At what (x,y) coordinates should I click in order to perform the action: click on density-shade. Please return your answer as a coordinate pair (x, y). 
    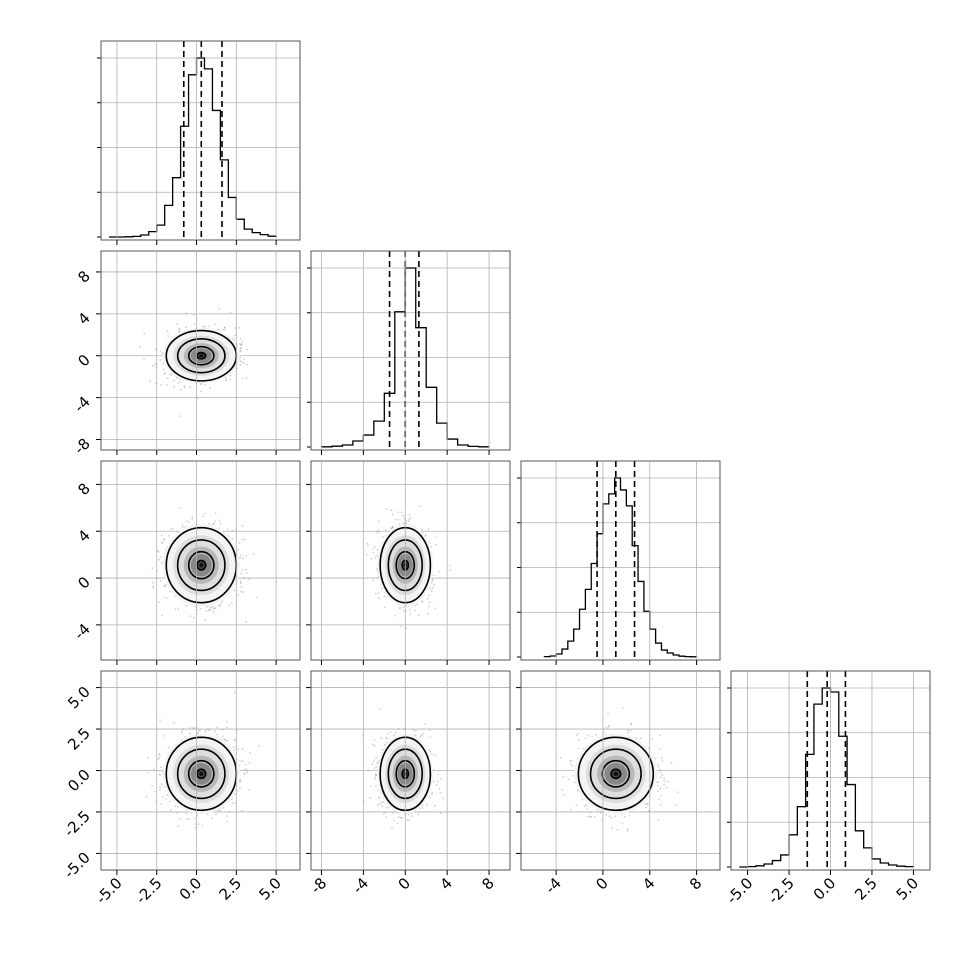
    Looking at the image, I should click on (201, 356).